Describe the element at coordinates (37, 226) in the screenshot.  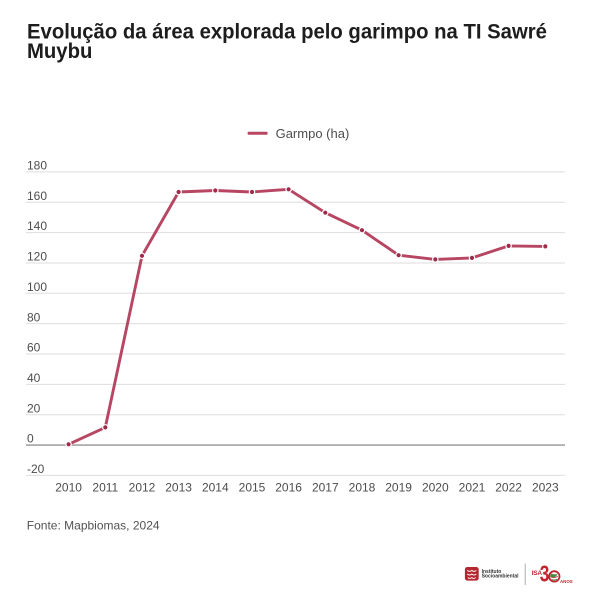
I see `svg-text: 140` at that location.